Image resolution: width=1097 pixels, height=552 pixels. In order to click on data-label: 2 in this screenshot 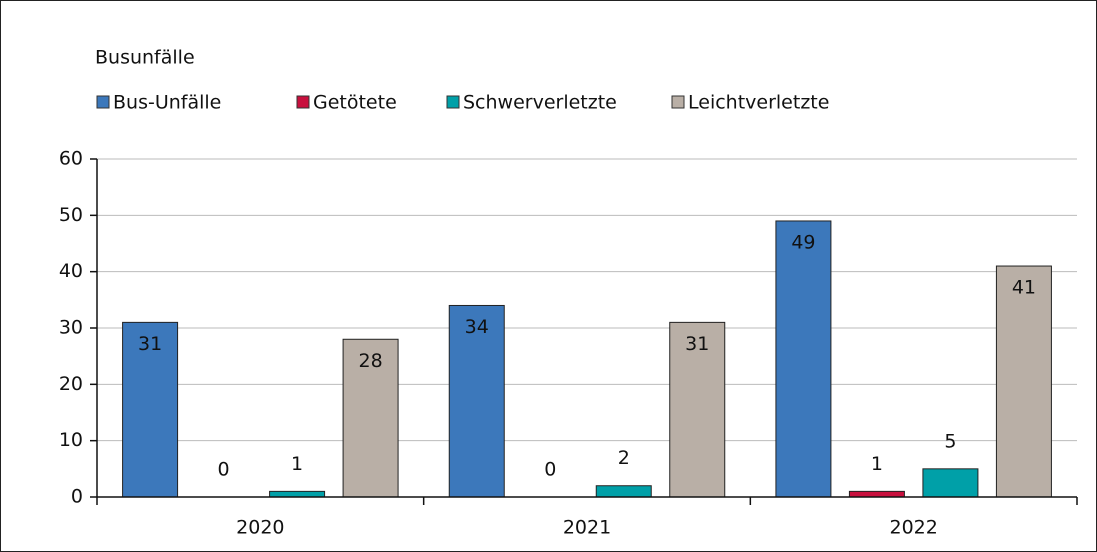, I will do `click(624, 458)`.